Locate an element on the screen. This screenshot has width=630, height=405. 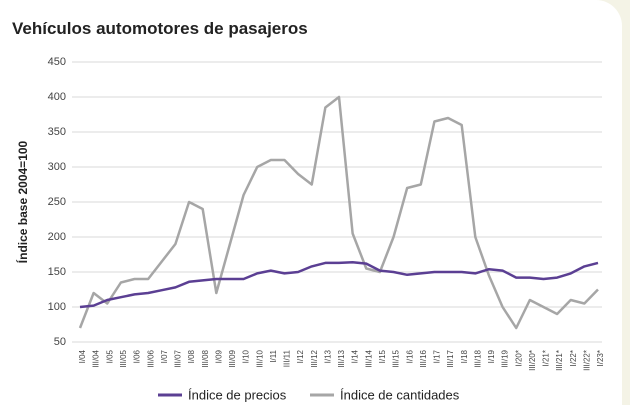
x-tick-label: III/05 is located at coordinates (123, 358).